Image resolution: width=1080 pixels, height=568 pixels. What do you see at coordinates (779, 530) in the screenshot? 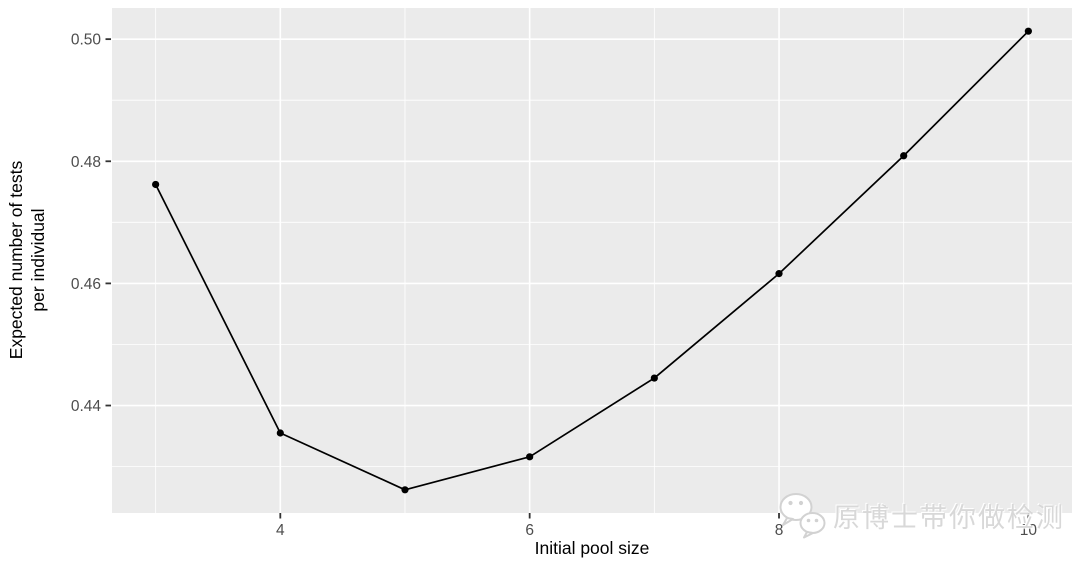
I see `x-tick-label: 8` at bounding box center [779, 530].